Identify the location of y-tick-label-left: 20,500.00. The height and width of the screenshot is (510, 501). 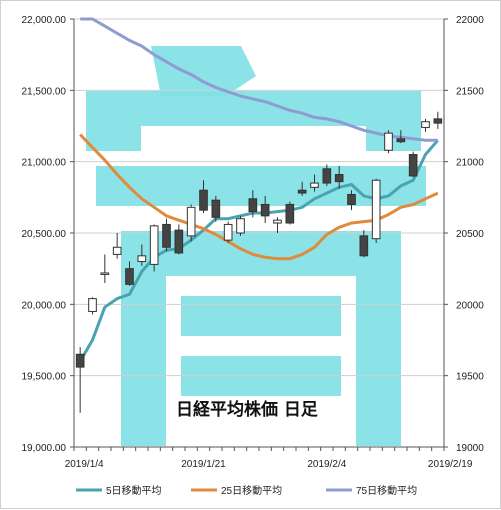
(44, 234).